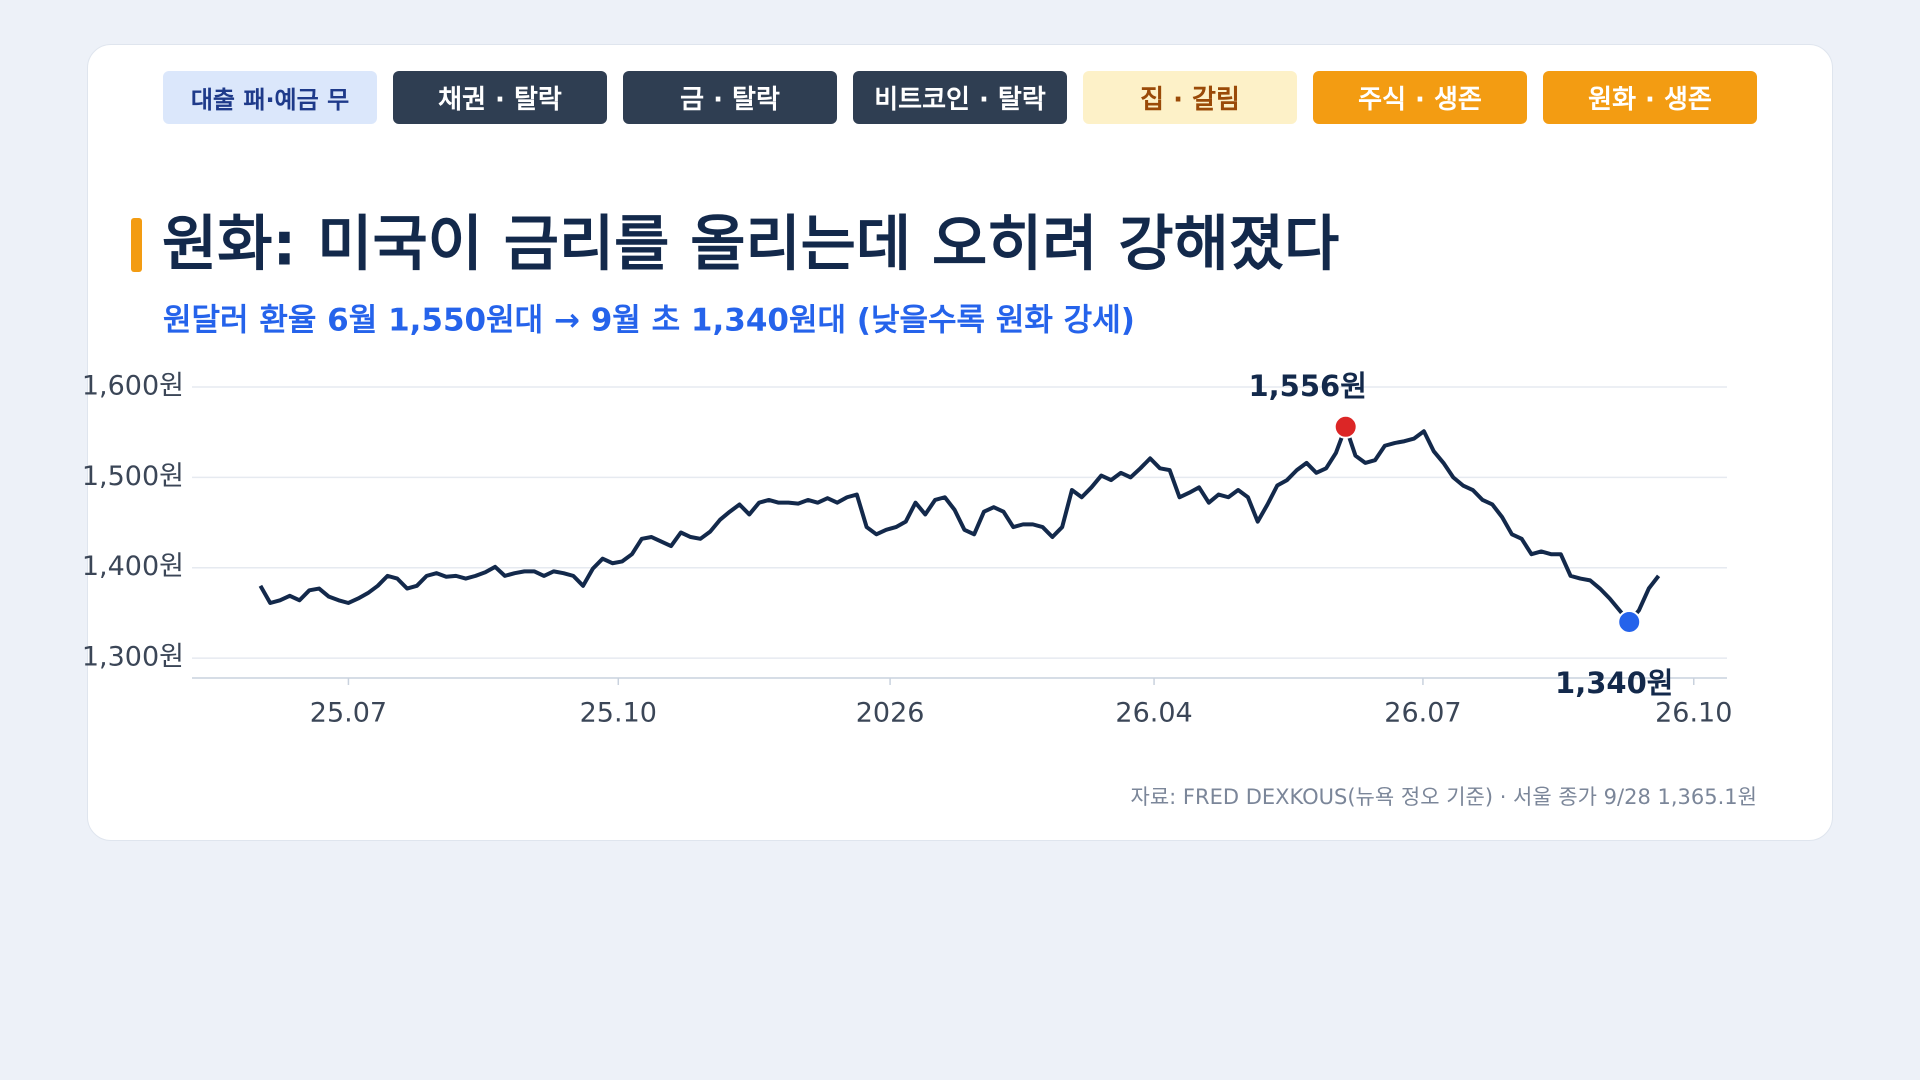 The width and height of the screenshot is (1920, 1080). Describe the element at coordinates (750, 245) in the screenshot. I see `chart-title: 원화: 미국이 금리를 올리는데 오히려 강해졌다` at that location.